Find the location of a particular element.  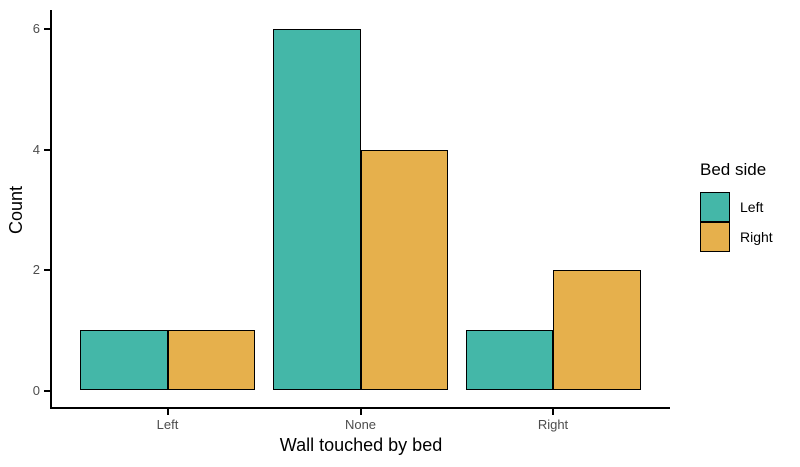

bar-left-none is located at coordinates (317, 210).